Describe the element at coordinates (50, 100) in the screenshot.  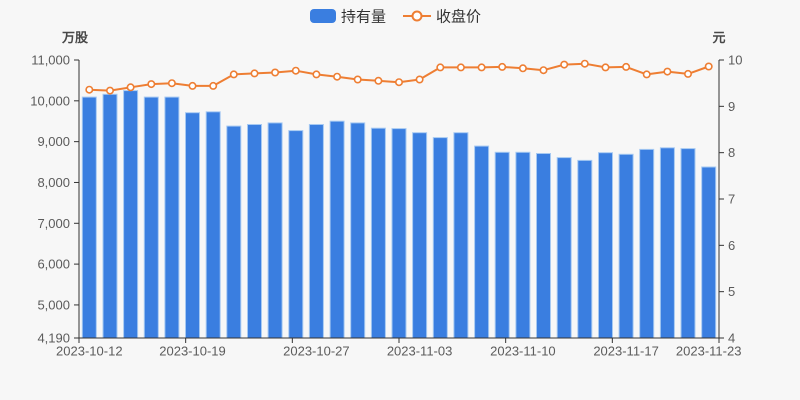
I see `left-axis-tick-label: 10,000` at that location.